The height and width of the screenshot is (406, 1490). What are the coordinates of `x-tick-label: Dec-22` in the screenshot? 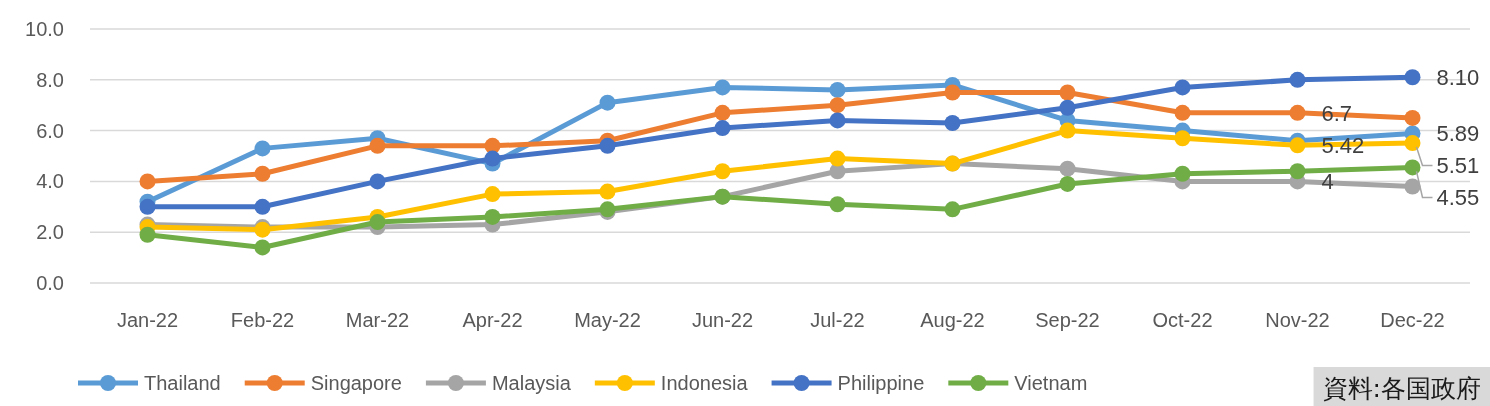 It's located at (1412, 320).